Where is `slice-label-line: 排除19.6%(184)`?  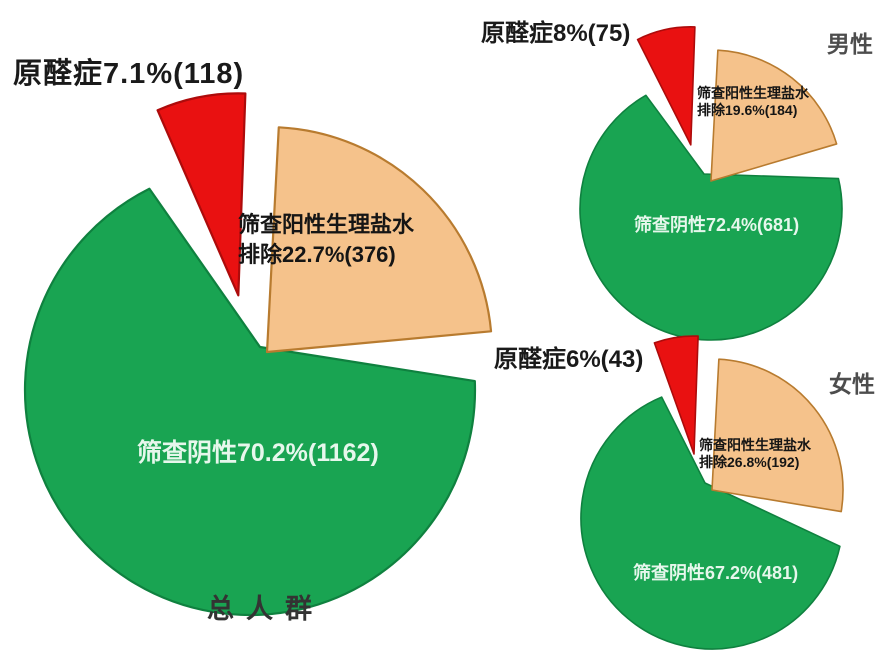 slice-label-line: 排除19.6%(184) is located at coordinates (747, 110).